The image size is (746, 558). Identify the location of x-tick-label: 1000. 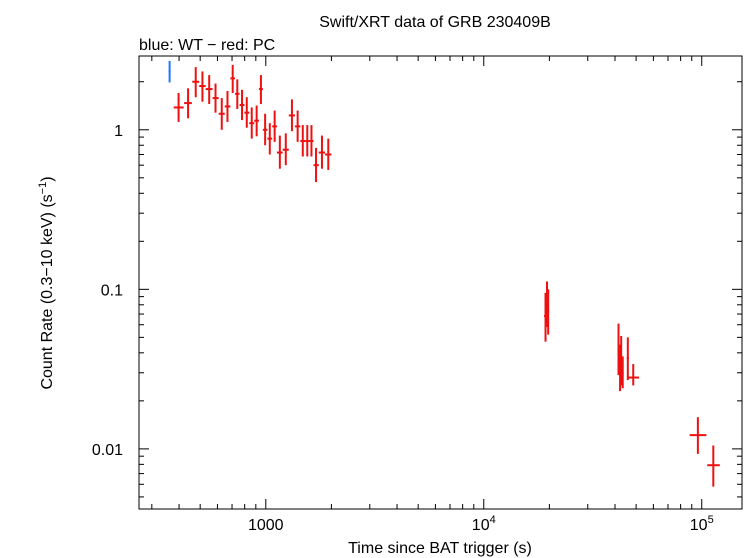
(266, 525).